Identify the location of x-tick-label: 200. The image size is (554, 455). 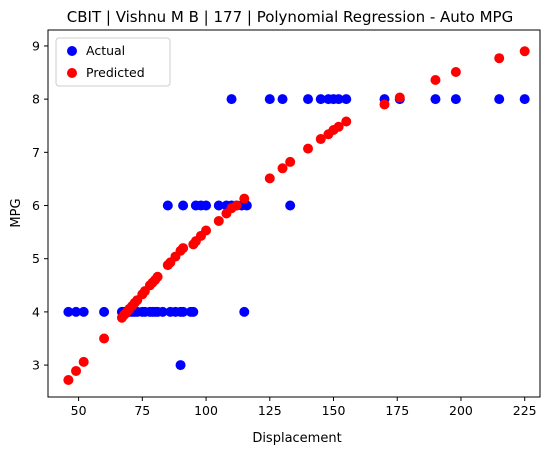
(461, 410).